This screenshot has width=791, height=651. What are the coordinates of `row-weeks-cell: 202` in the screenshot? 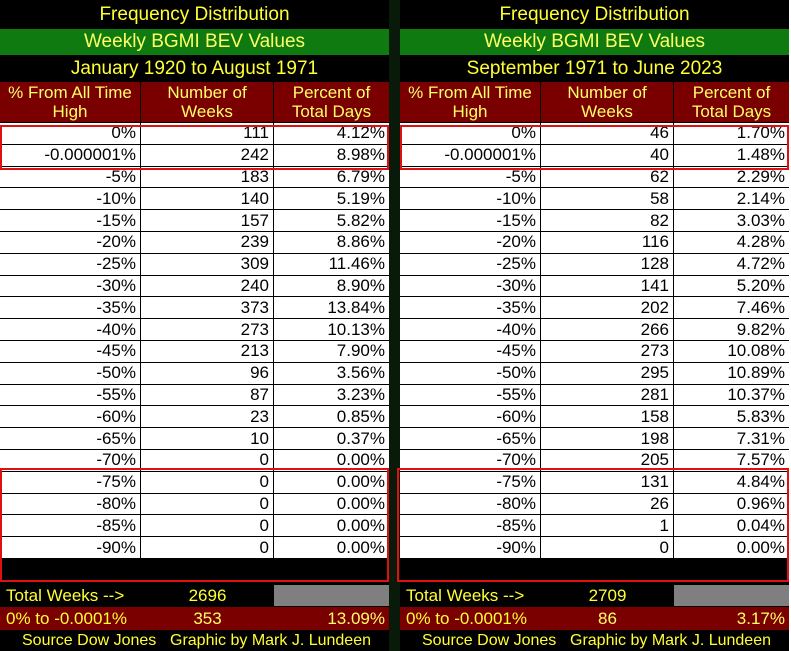 It's located at (607, 308).